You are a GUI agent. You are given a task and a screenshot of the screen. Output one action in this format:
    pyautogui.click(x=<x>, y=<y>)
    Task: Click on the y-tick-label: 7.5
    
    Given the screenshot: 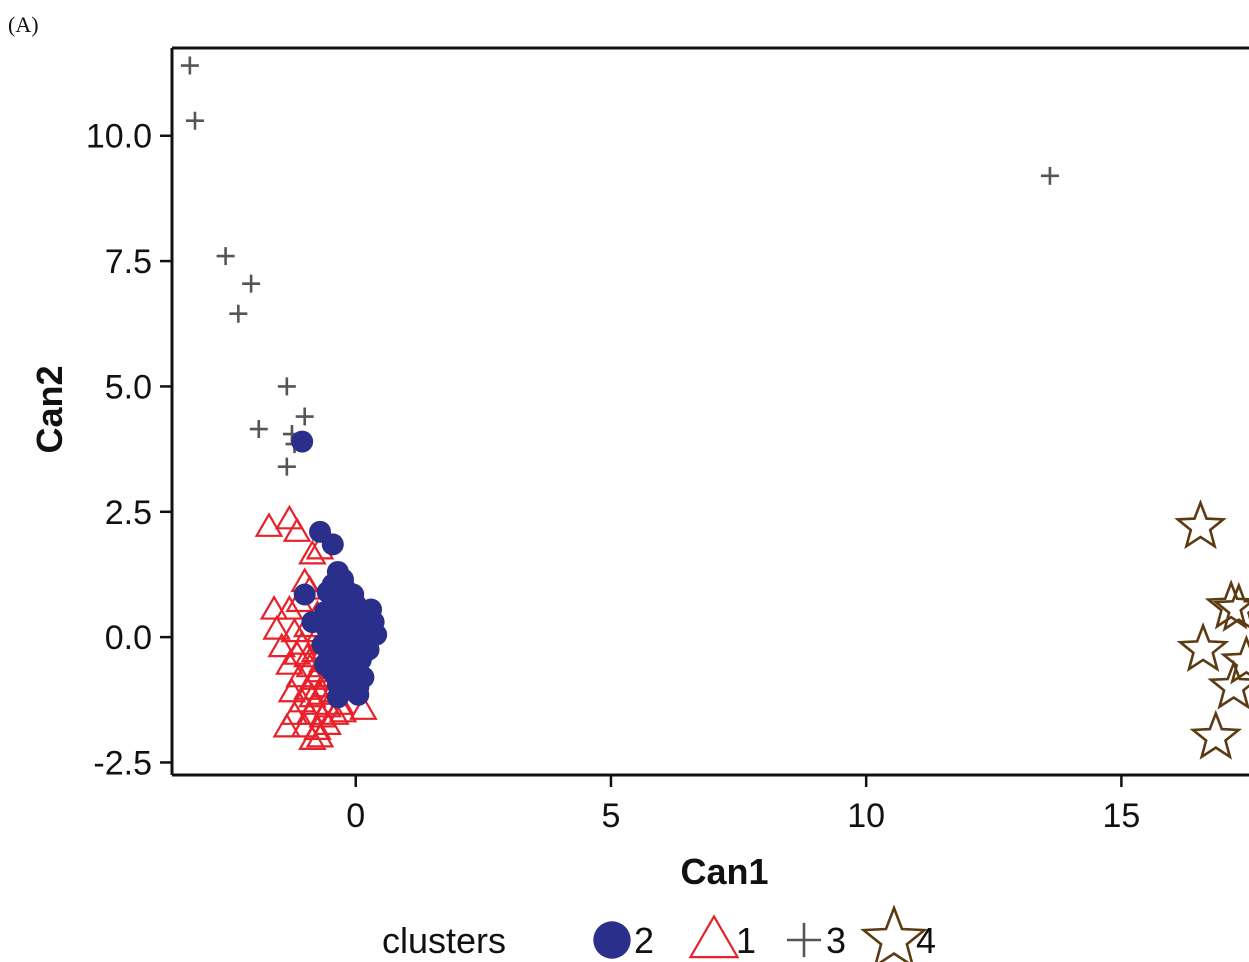 What is the action you would take?
    pyautogui.click(x=128, y=262)
    